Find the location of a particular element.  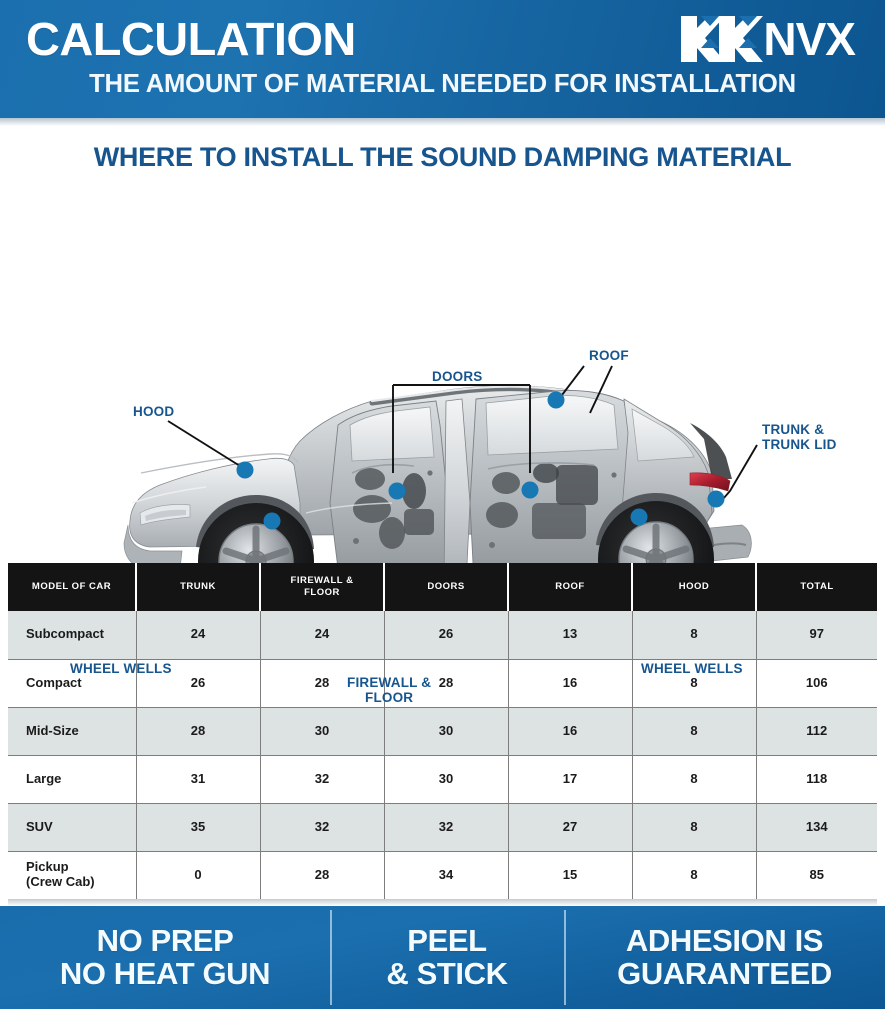

roof-marker is located at coordinates (556, 400).